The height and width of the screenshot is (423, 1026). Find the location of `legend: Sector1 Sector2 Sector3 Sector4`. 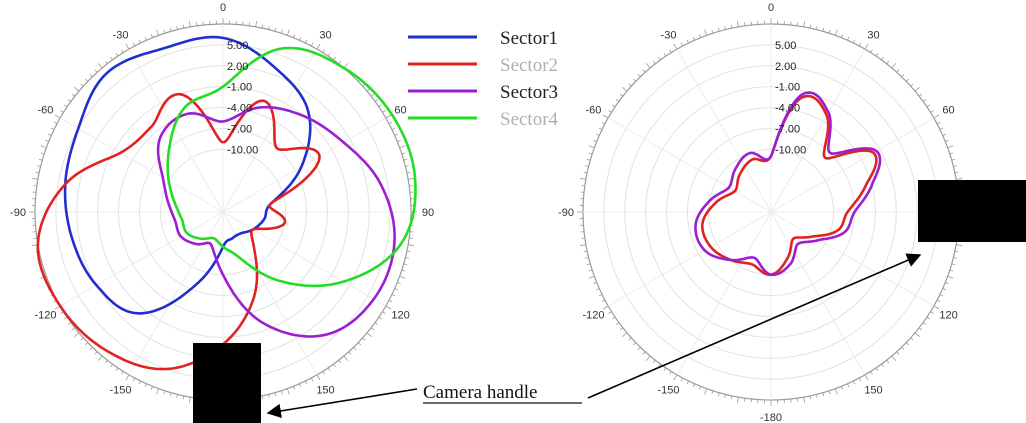

legend: Sector1 Sector2 Sector3 Sector4 is located at coordinates (483, 79).